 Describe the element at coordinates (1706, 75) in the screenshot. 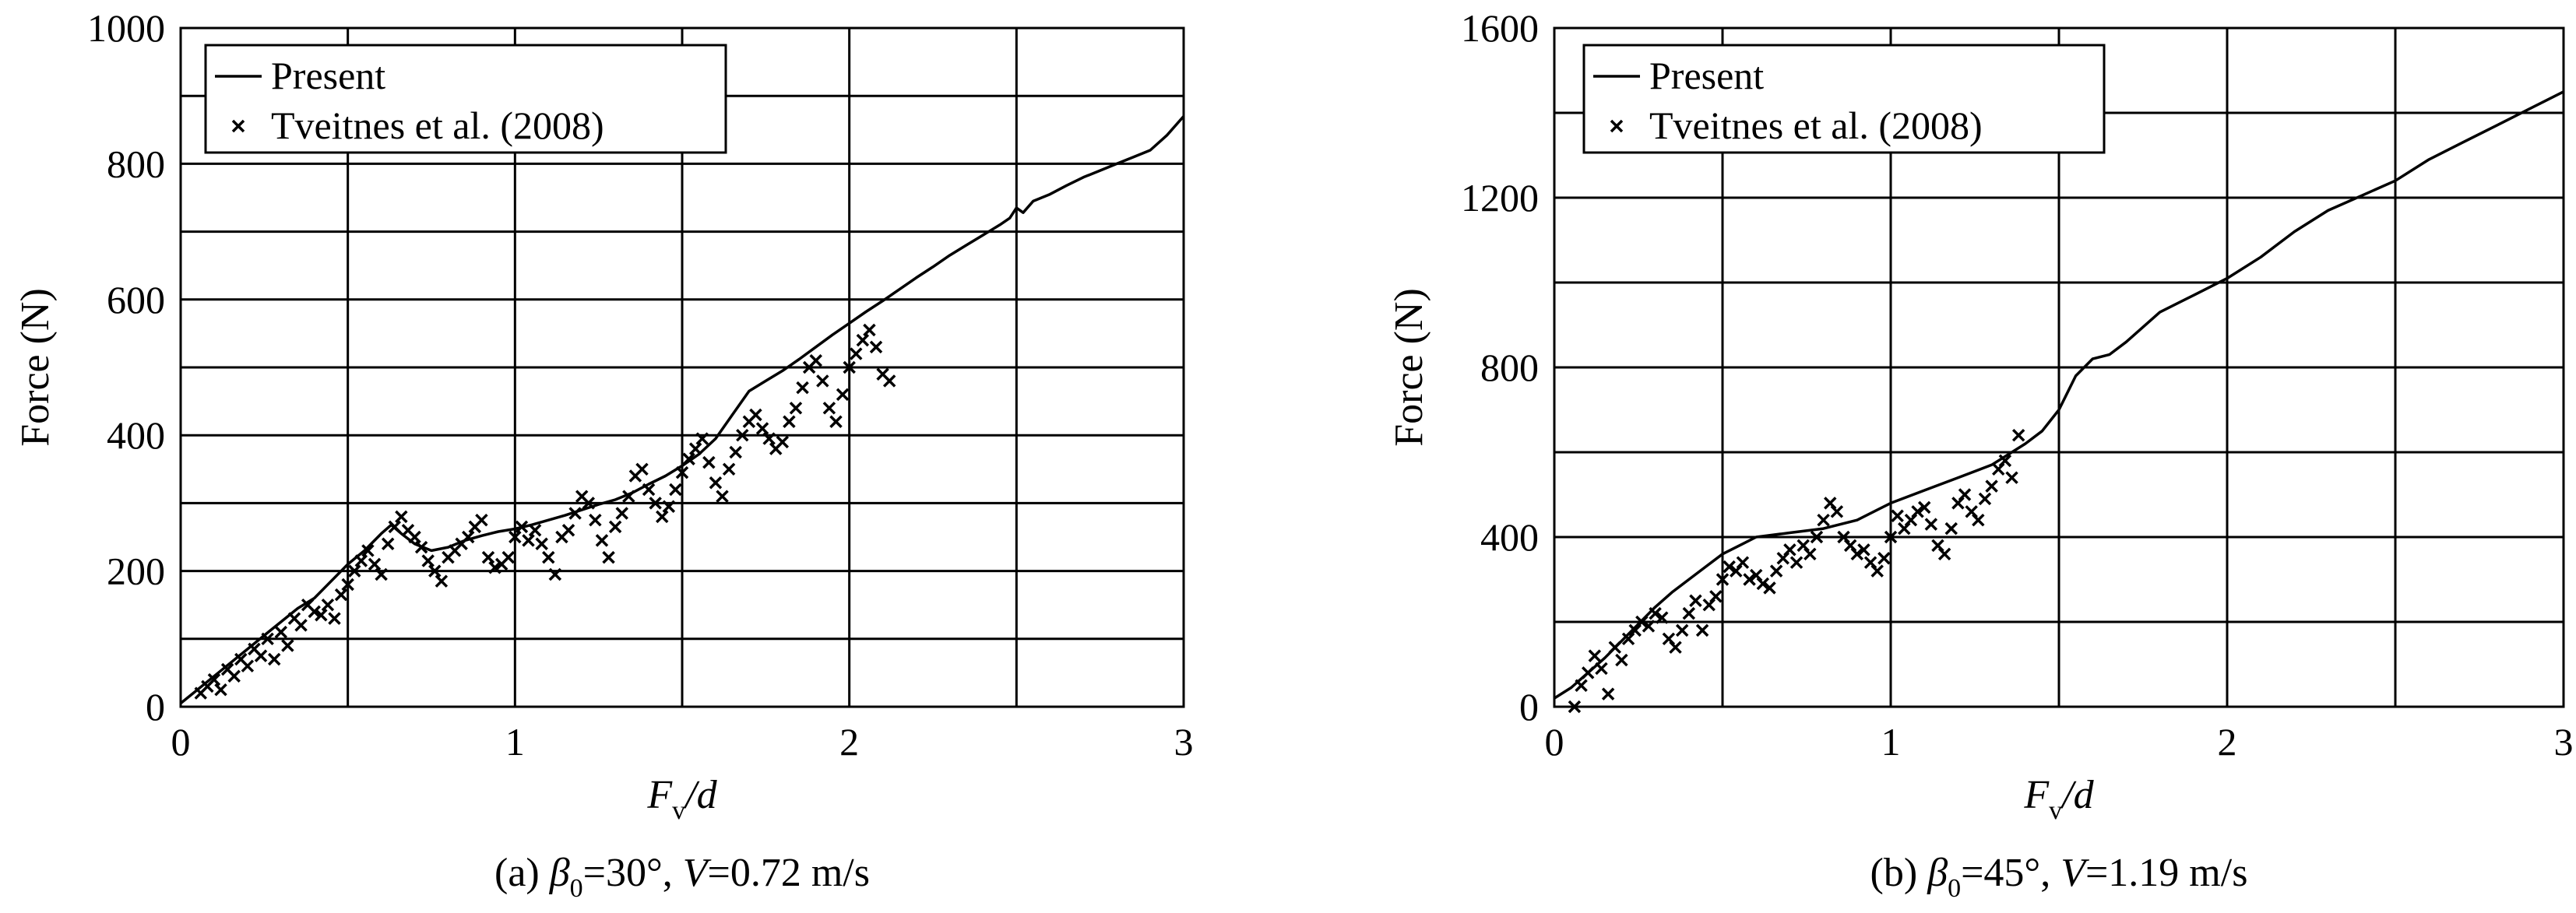

I see `legend-entry-present: Present` at that location.